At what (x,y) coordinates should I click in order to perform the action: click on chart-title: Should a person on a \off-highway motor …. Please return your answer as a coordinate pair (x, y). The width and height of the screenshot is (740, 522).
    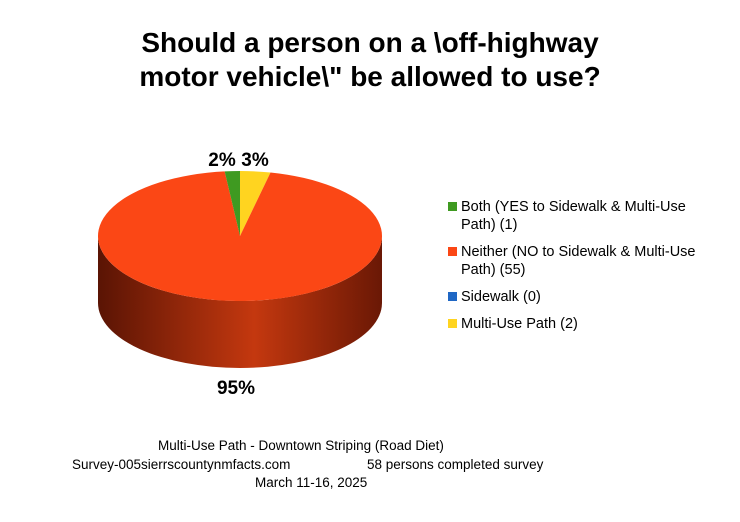
    Looking at the image, I should click on (370, 60).